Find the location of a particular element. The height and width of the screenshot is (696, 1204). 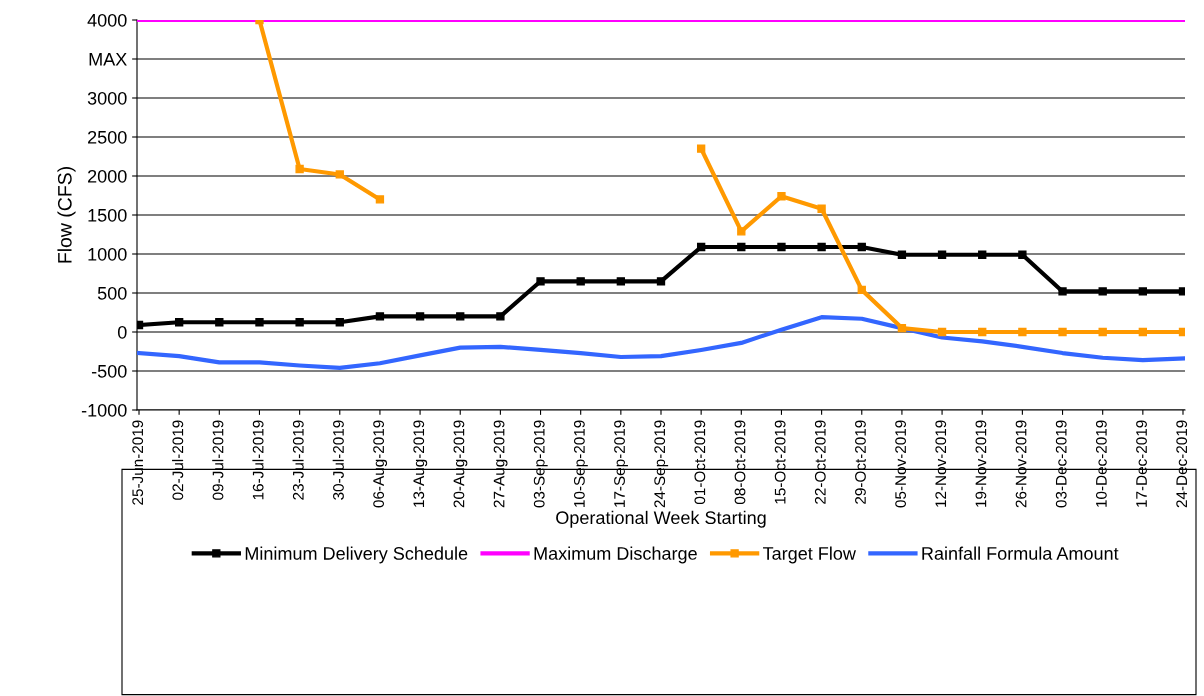

y-tick-label: 2000 is located at coordinates (107, 176).